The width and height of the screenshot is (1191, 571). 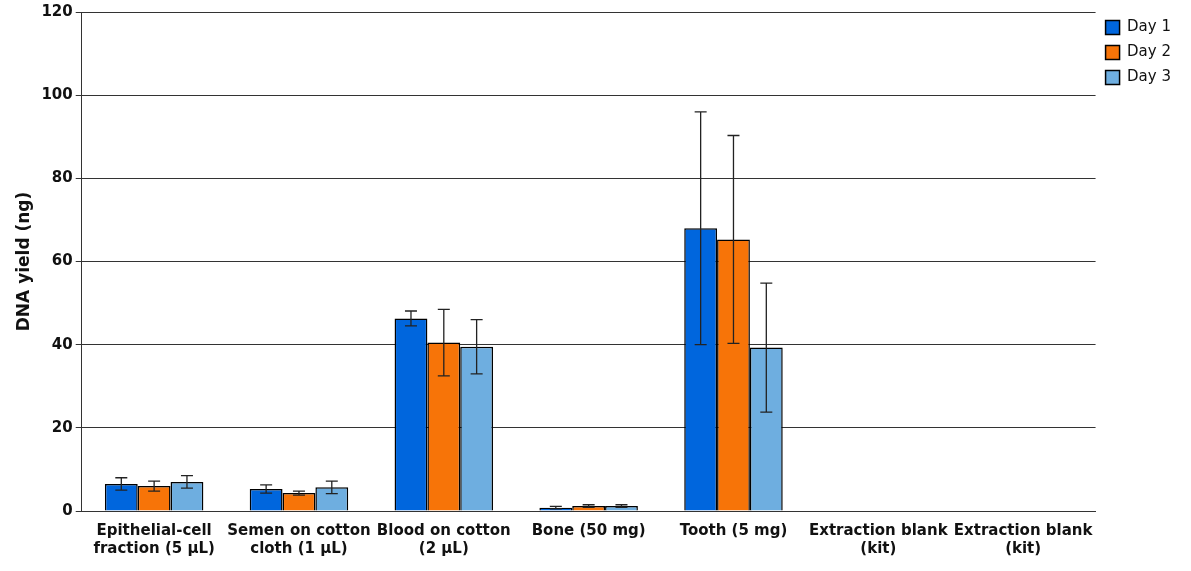 I want to click on x-tick-label: Bone (50 mg), so click(x=588, y=529).